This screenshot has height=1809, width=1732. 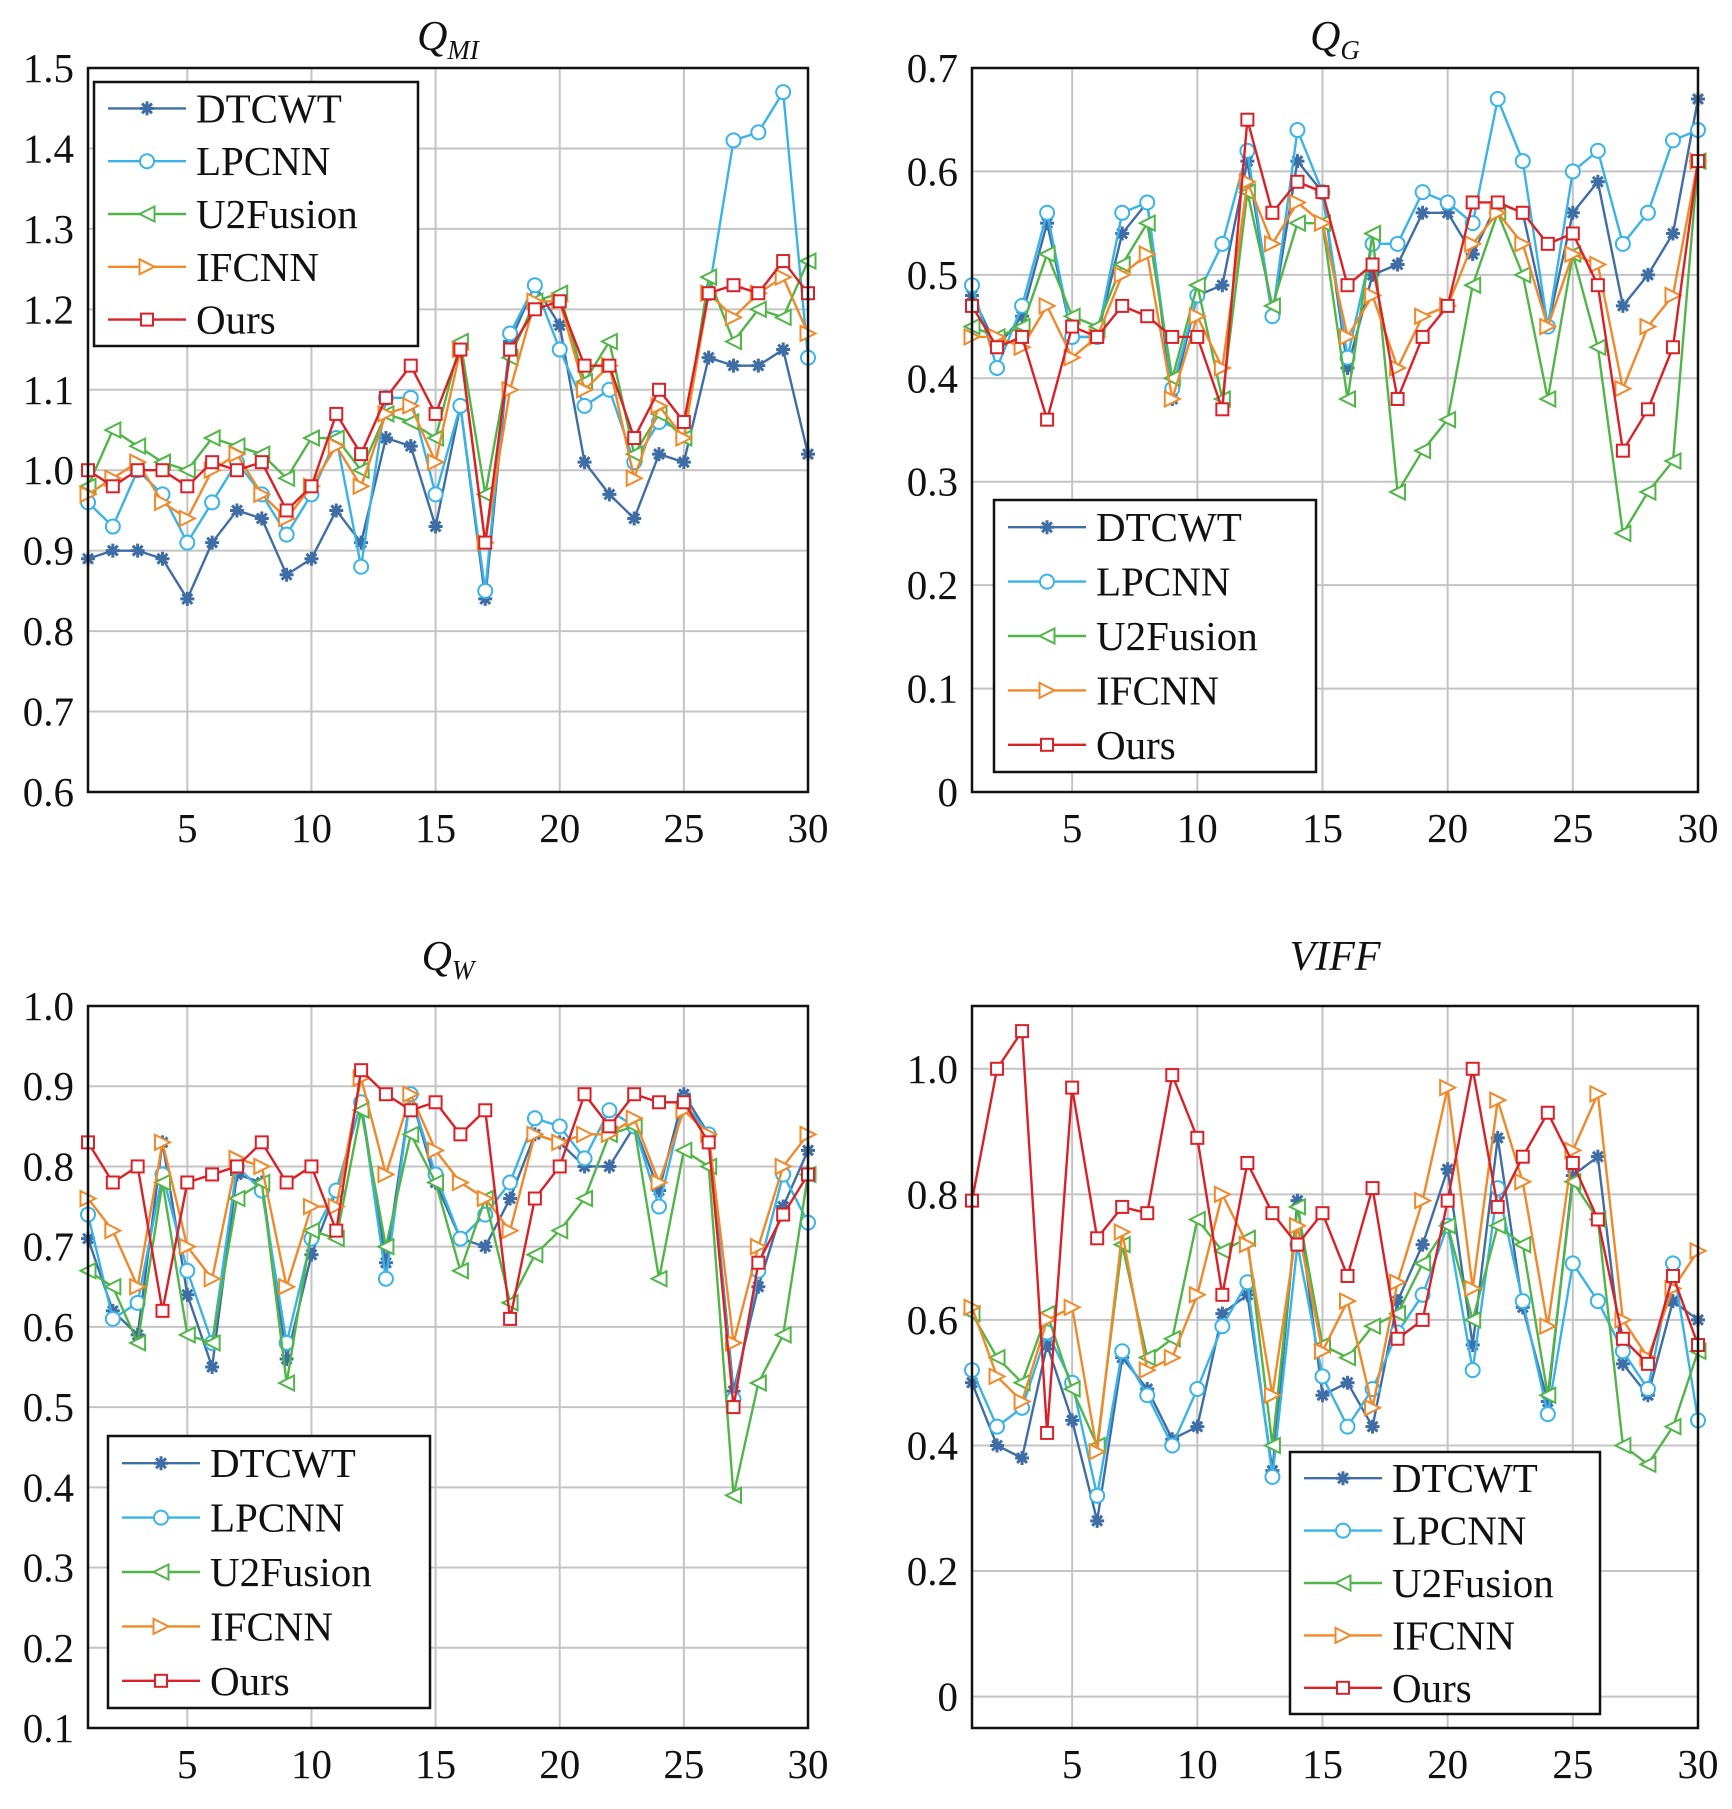 I want to click on series-lpcnn, so click(x=448, y=341).